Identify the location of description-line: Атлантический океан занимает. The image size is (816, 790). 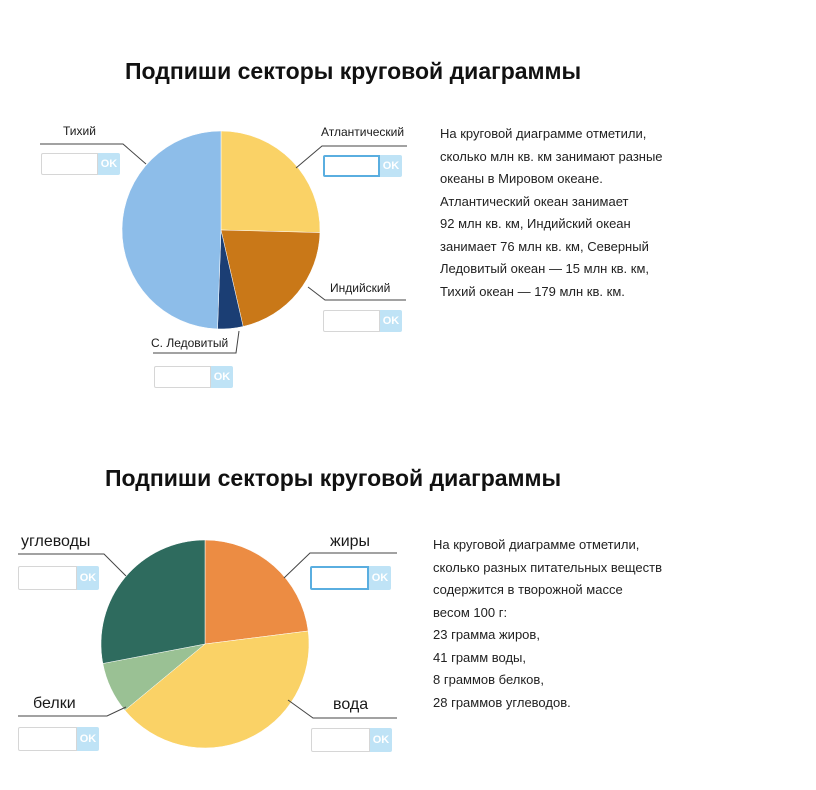
(534, 201).